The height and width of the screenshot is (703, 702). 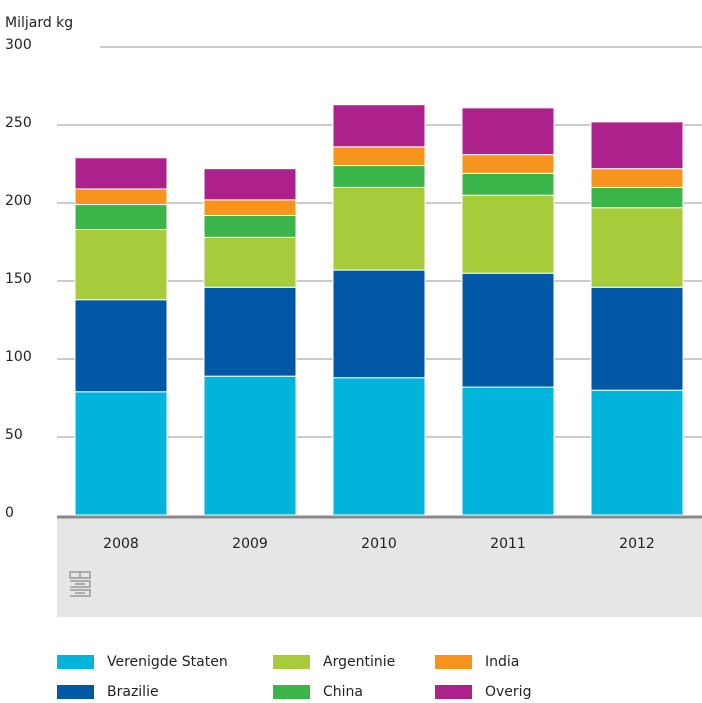 What do you see at coordinates (502, 662) in the screenshot?
I see `legend-label: India` at bounding box center [502, 662].